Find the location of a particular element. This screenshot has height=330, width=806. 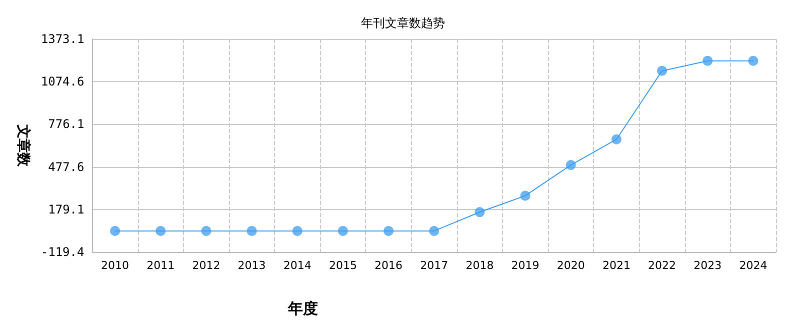

x-tick-label: 2013 is located at coordinates (252, 265).